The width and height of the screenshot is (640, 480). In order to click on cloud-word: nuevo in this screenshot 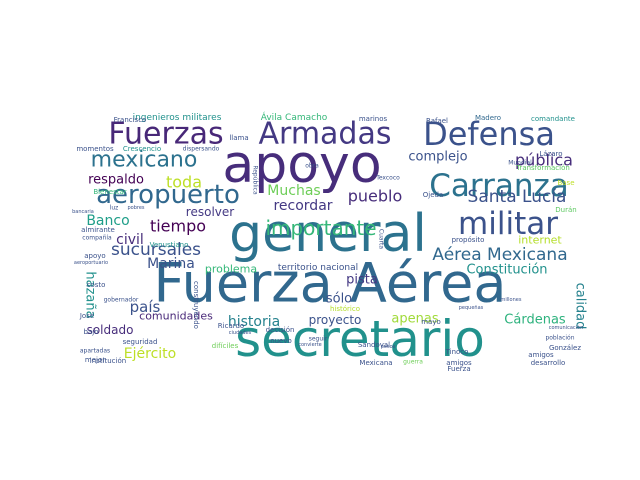, I will do `click(281, 341)`.